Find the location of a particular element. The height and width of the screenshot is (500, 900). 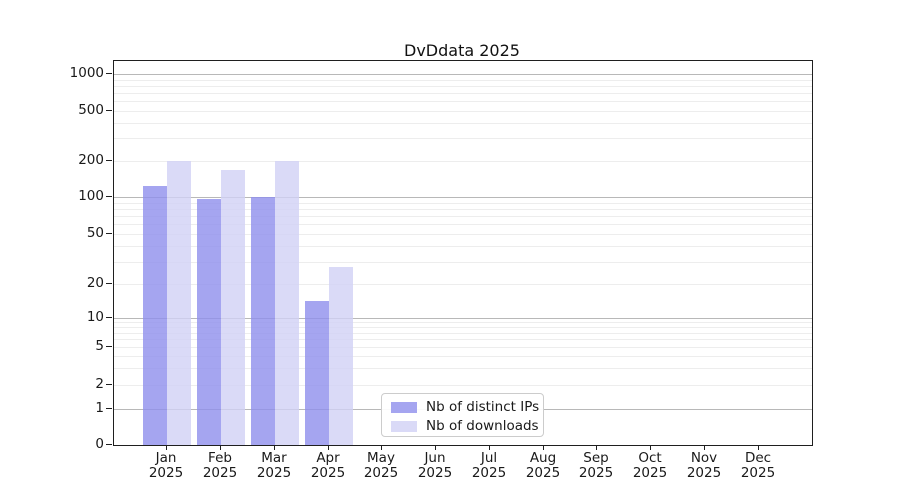

bar-downloads-apr is located at coordinates (340, 356).